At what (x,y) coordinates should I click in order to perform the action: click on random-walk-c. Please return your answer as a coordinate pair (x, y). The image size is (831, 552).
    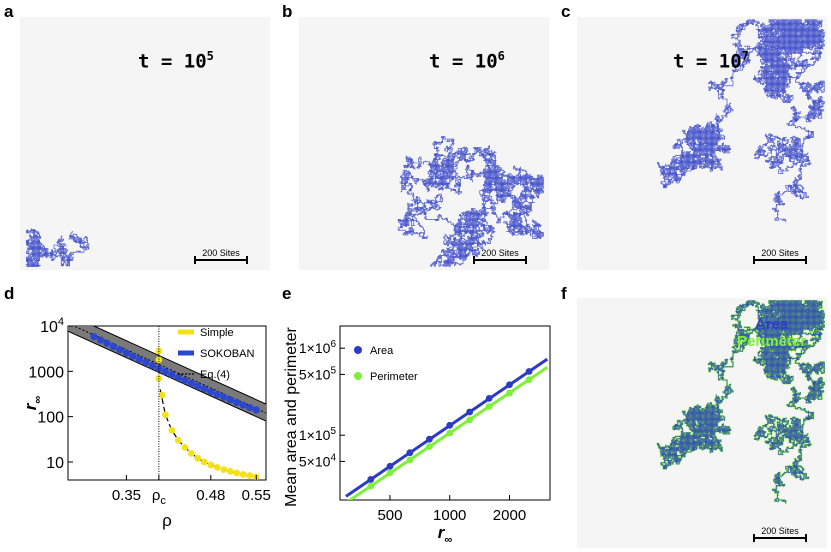
    Looking at the image, I should click on (741, 121).